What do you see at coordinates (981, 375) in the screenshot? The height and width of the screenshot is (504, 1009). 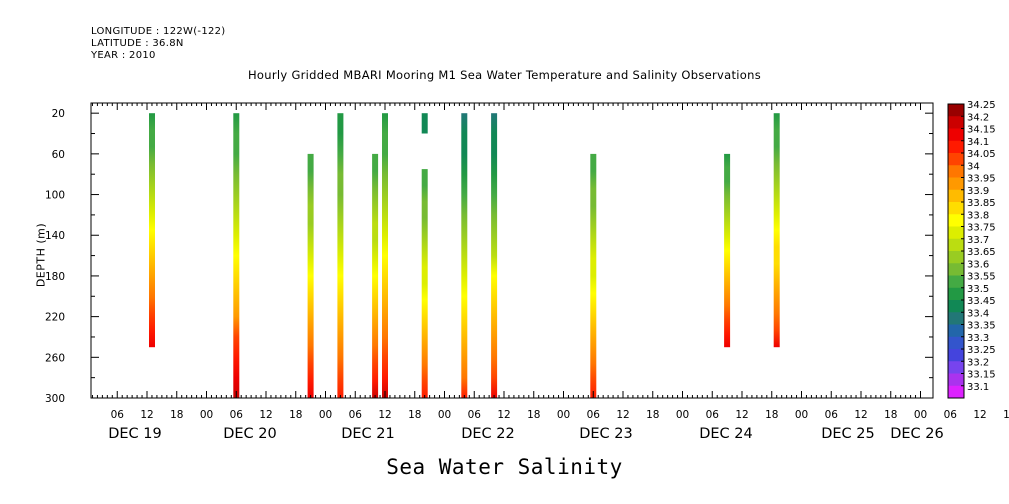 I see `colorbar-label: 33.15` at bounding box center [981, 375].